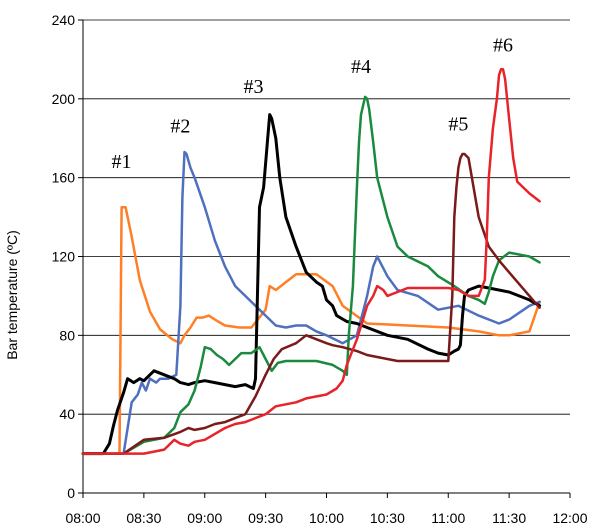 The width and height of the screenshot is (596, 527). What do you see at coordinates (180, 126) in the screenshot?
I see `annotation-label: #2` at bounding box center [180, 126].